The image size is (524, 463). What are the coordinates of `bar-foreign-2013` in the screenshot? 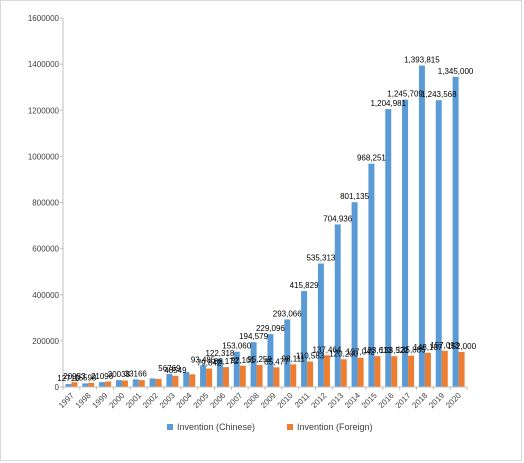 It's located at (343, 373).